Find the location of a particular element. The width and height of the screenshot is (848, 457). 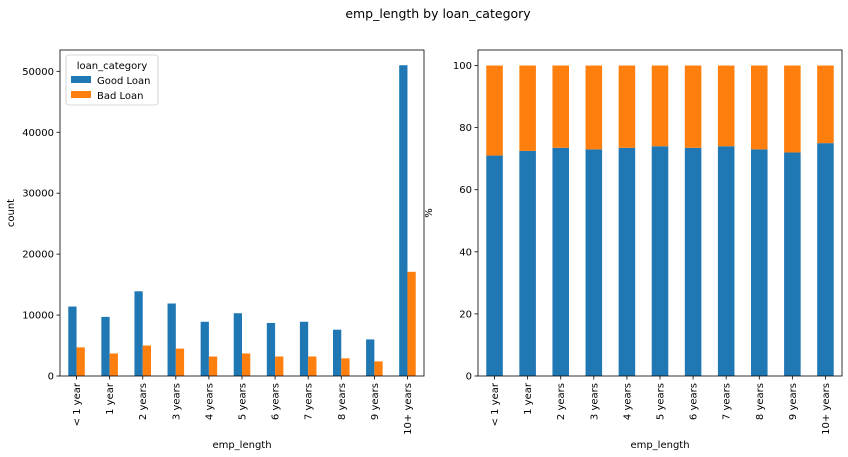

y-tick-label-1: 20 is located at coordinates (465, 314).